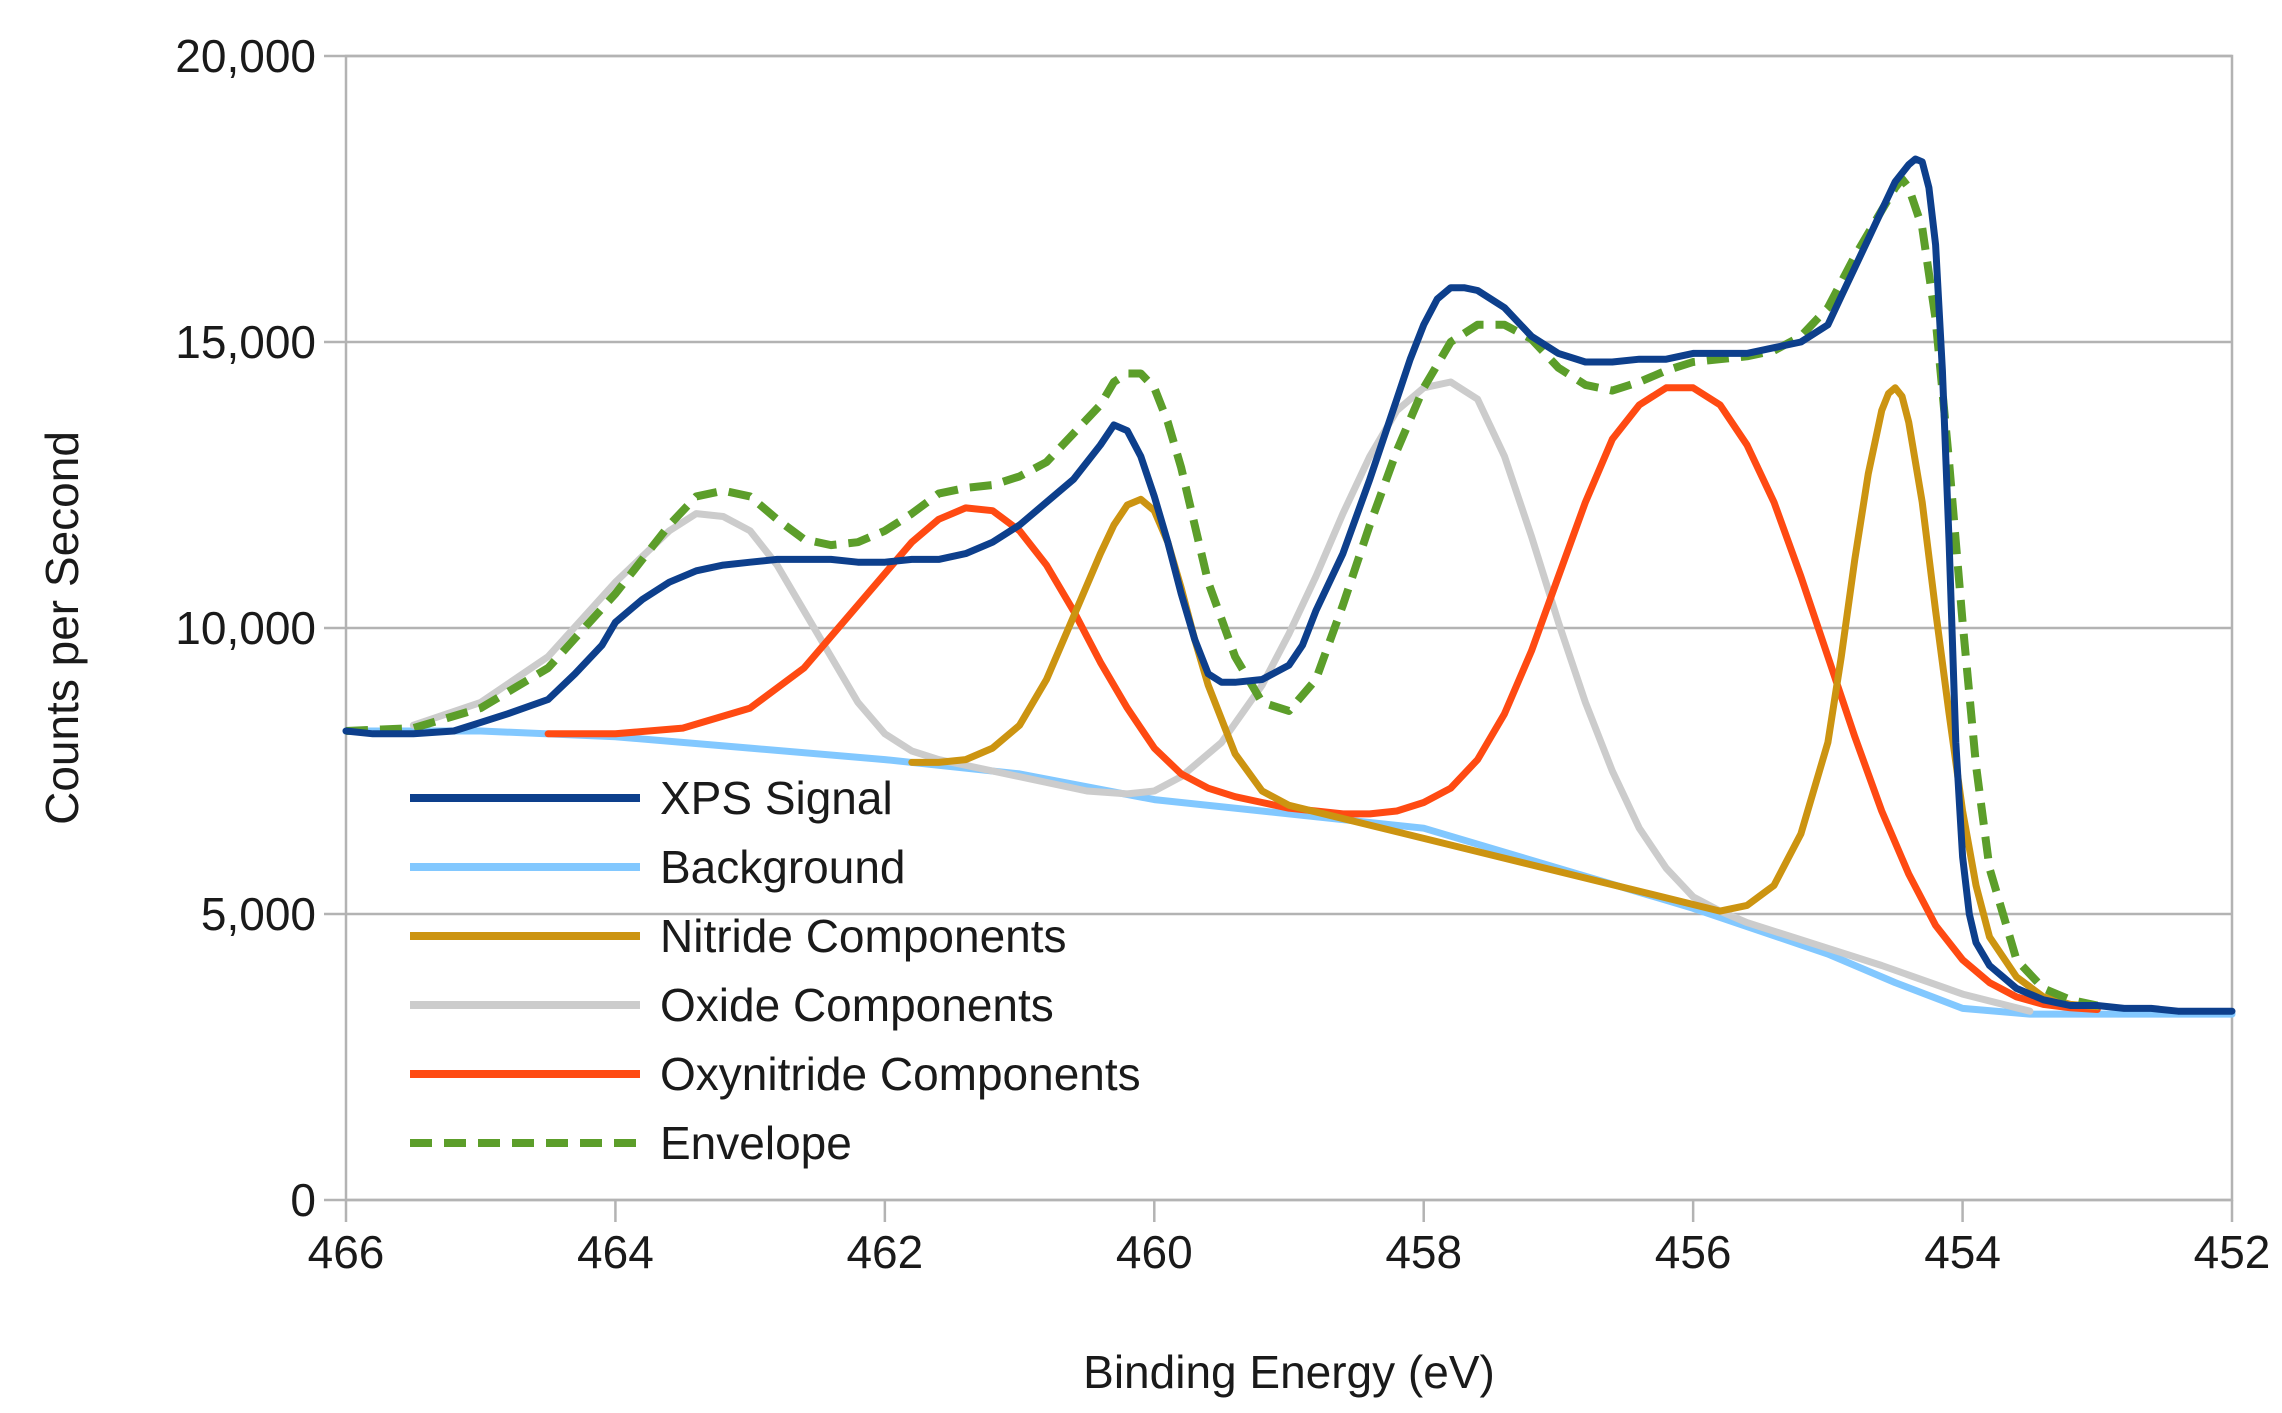  I want to click on x-axis-ticks: 466 464 462 460 458 456 454 452, so click(1289, 1239).